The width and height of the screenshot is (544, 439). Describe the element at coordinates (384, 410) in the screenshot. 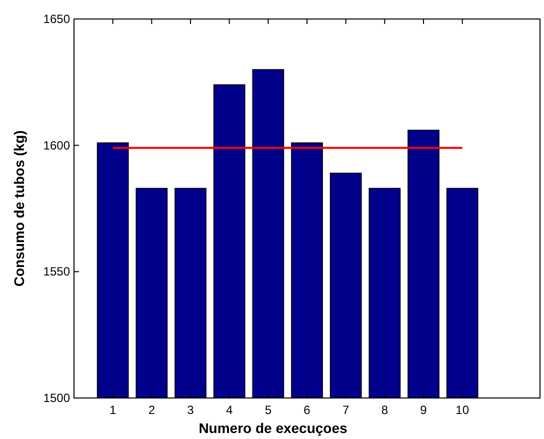

I see `x-tick-label: 8` at that location.